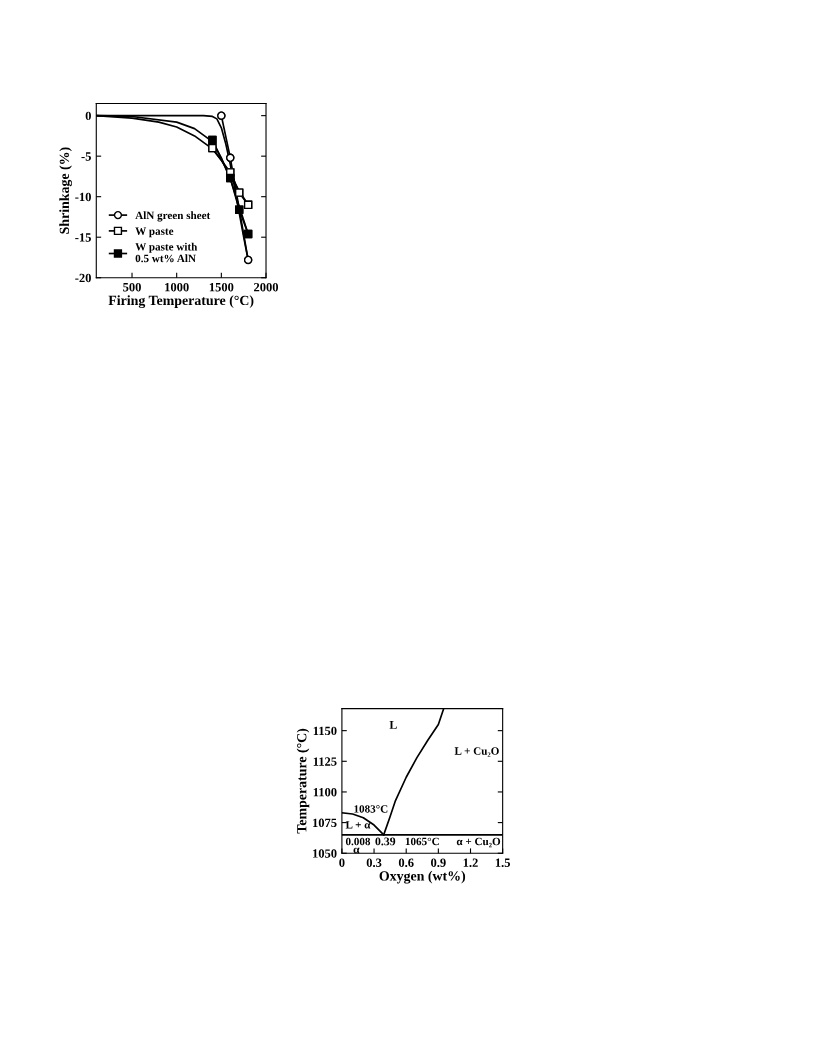 Image resolution: width=816 pixels, height=1056 pixels. What do you see at coordinates (422, 877) in the screenshot?
I see `x-axis-title: Oxygen (wt%)` at bounding box center [422, 877].